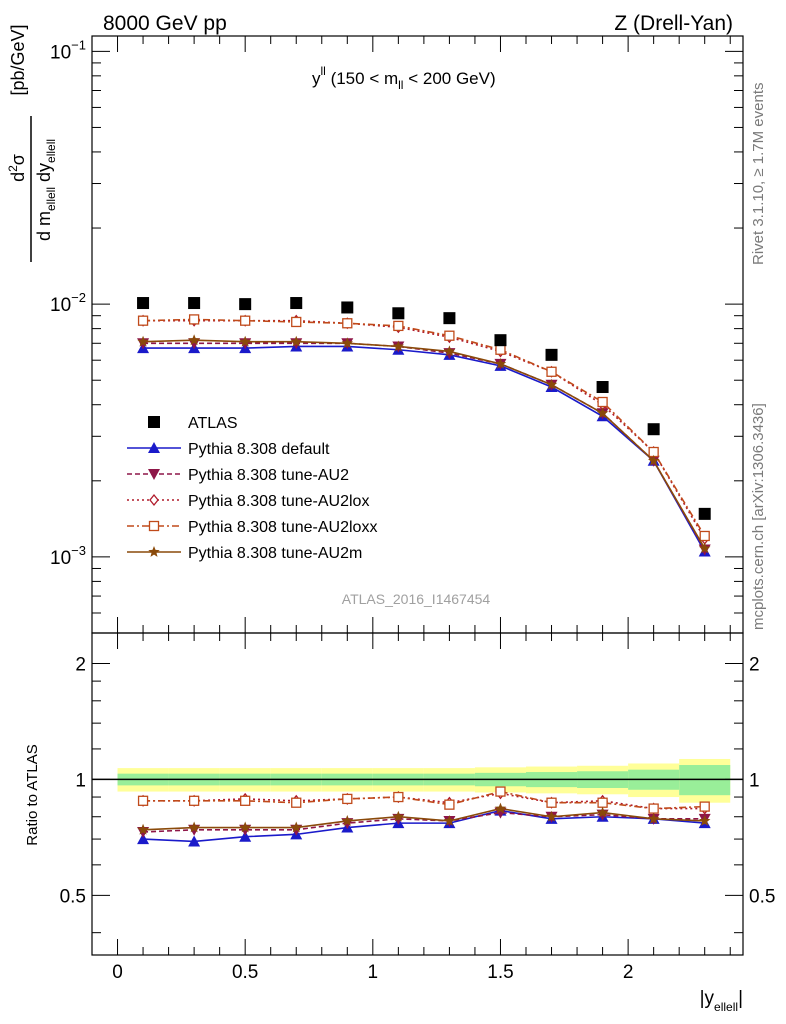 Image resolution: width=786 pixels, height=1024 pixels. I want to click on analysis-tag: ATLAS_2016_I1467454, so click(416, 599).